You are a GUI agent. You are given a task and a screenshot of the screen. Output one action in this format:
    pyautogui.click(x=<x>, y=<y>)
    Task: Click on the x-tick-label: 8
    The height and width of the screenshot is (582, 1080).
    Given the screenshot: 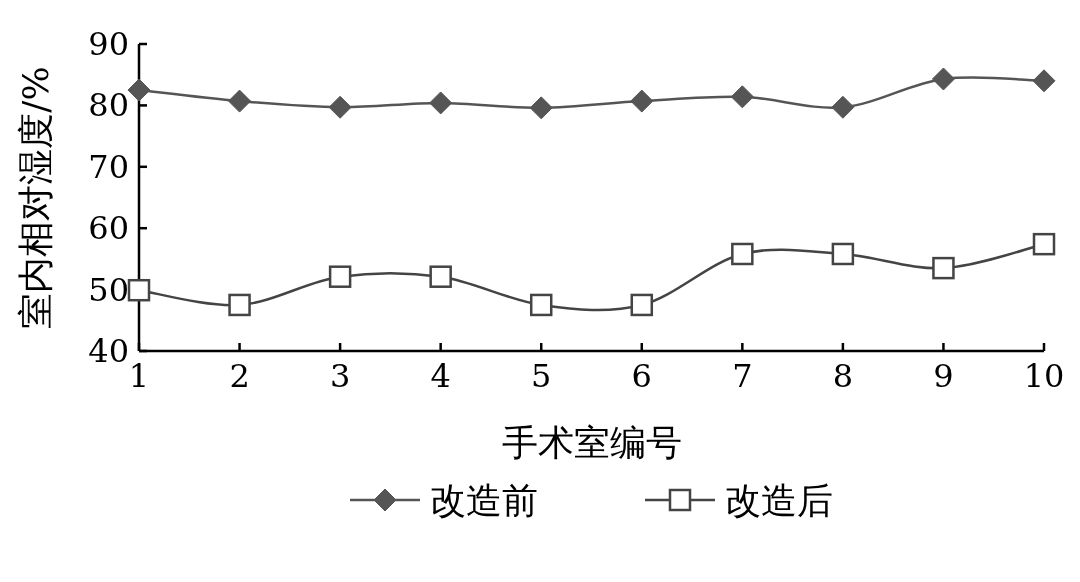 What is the action you would take?
    pyautogui.click(x=843, y=376)
    